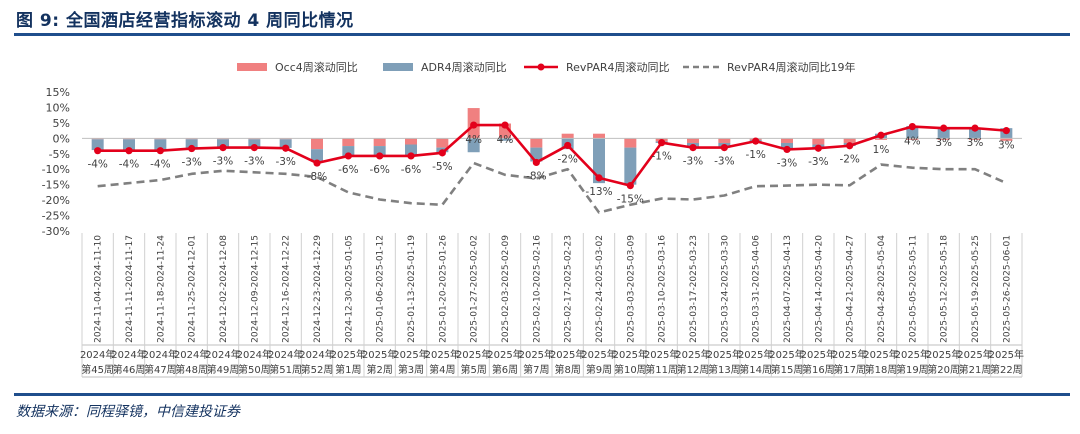 This screenshot has height=434, width=1080. What do you see at coordinates (56, 162) in the screenshot?
I see `y-axis: 15% 10% 5% 0% -5% -10% -15% -20% -25% -30%` at bounding box center [56, 162].